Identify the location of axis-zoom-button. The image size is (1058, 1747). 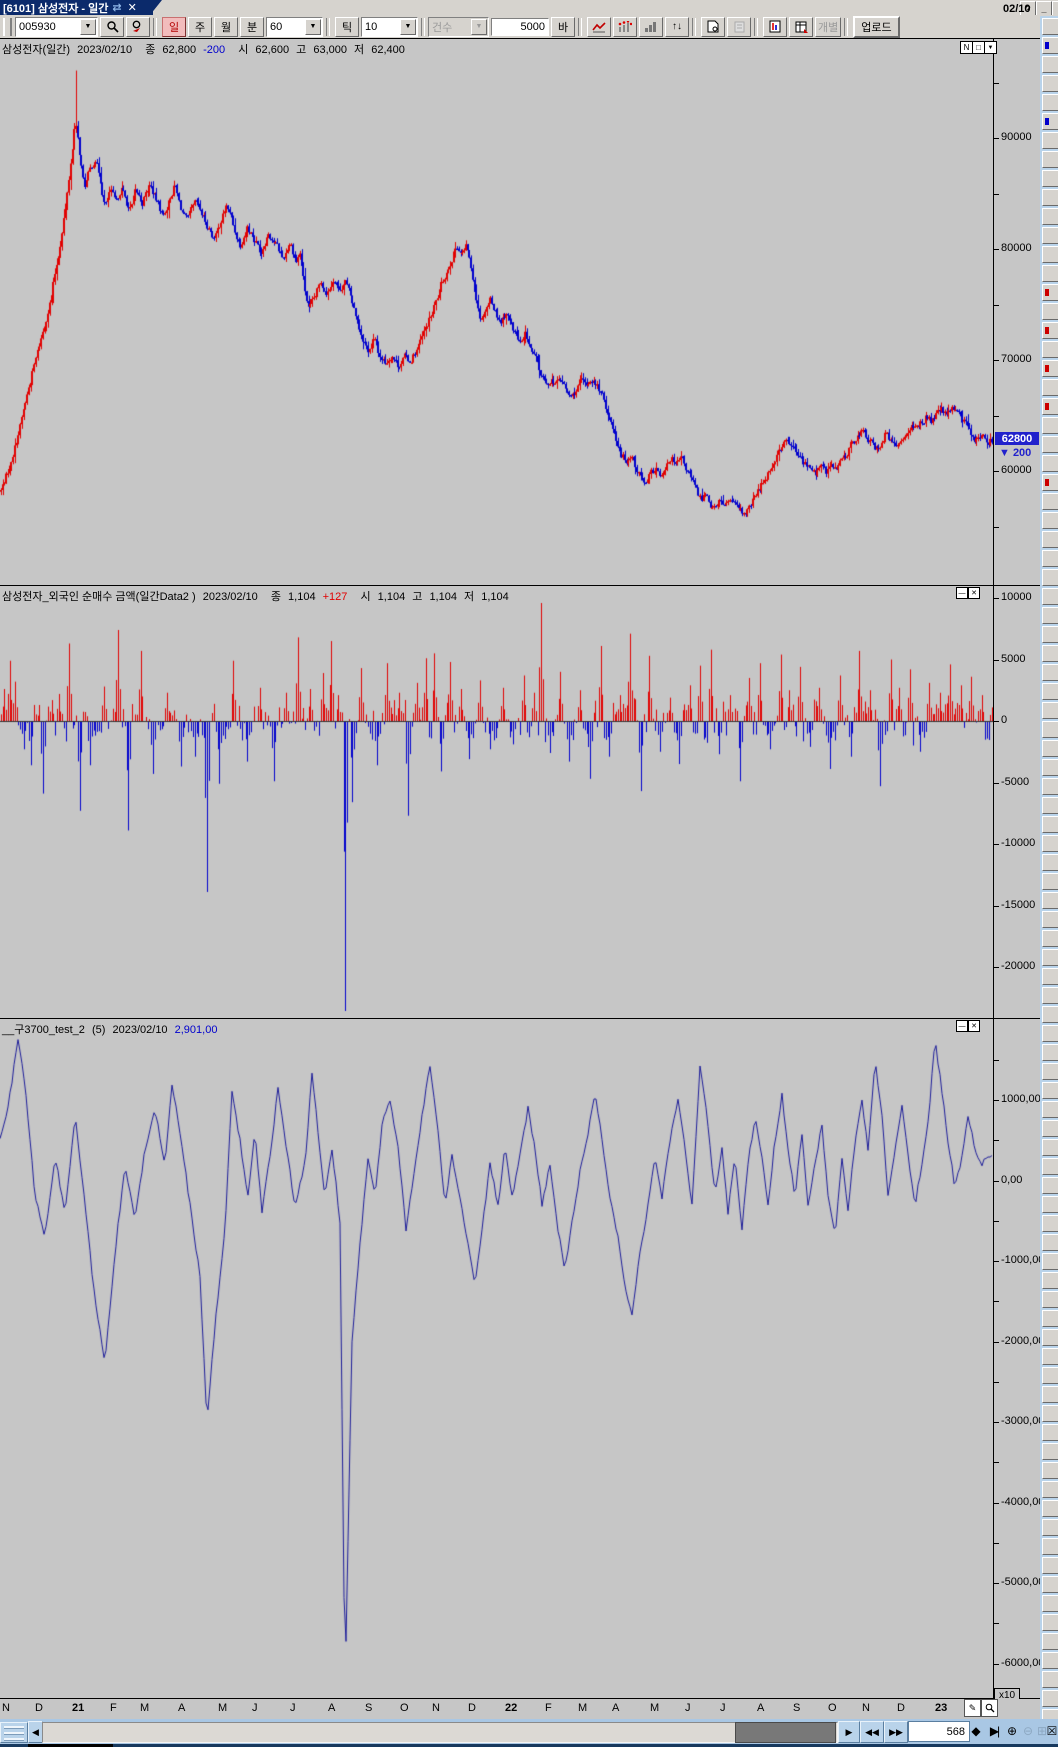
(989, 1708).